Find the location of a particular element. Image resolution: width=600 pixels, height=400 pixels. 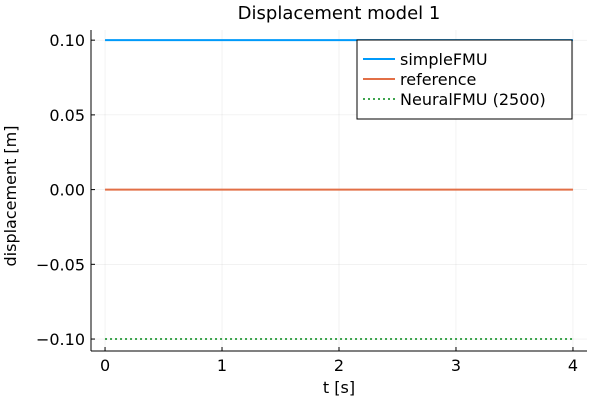

x-tick-label-1: 1 is located at coordinates (222, 365).